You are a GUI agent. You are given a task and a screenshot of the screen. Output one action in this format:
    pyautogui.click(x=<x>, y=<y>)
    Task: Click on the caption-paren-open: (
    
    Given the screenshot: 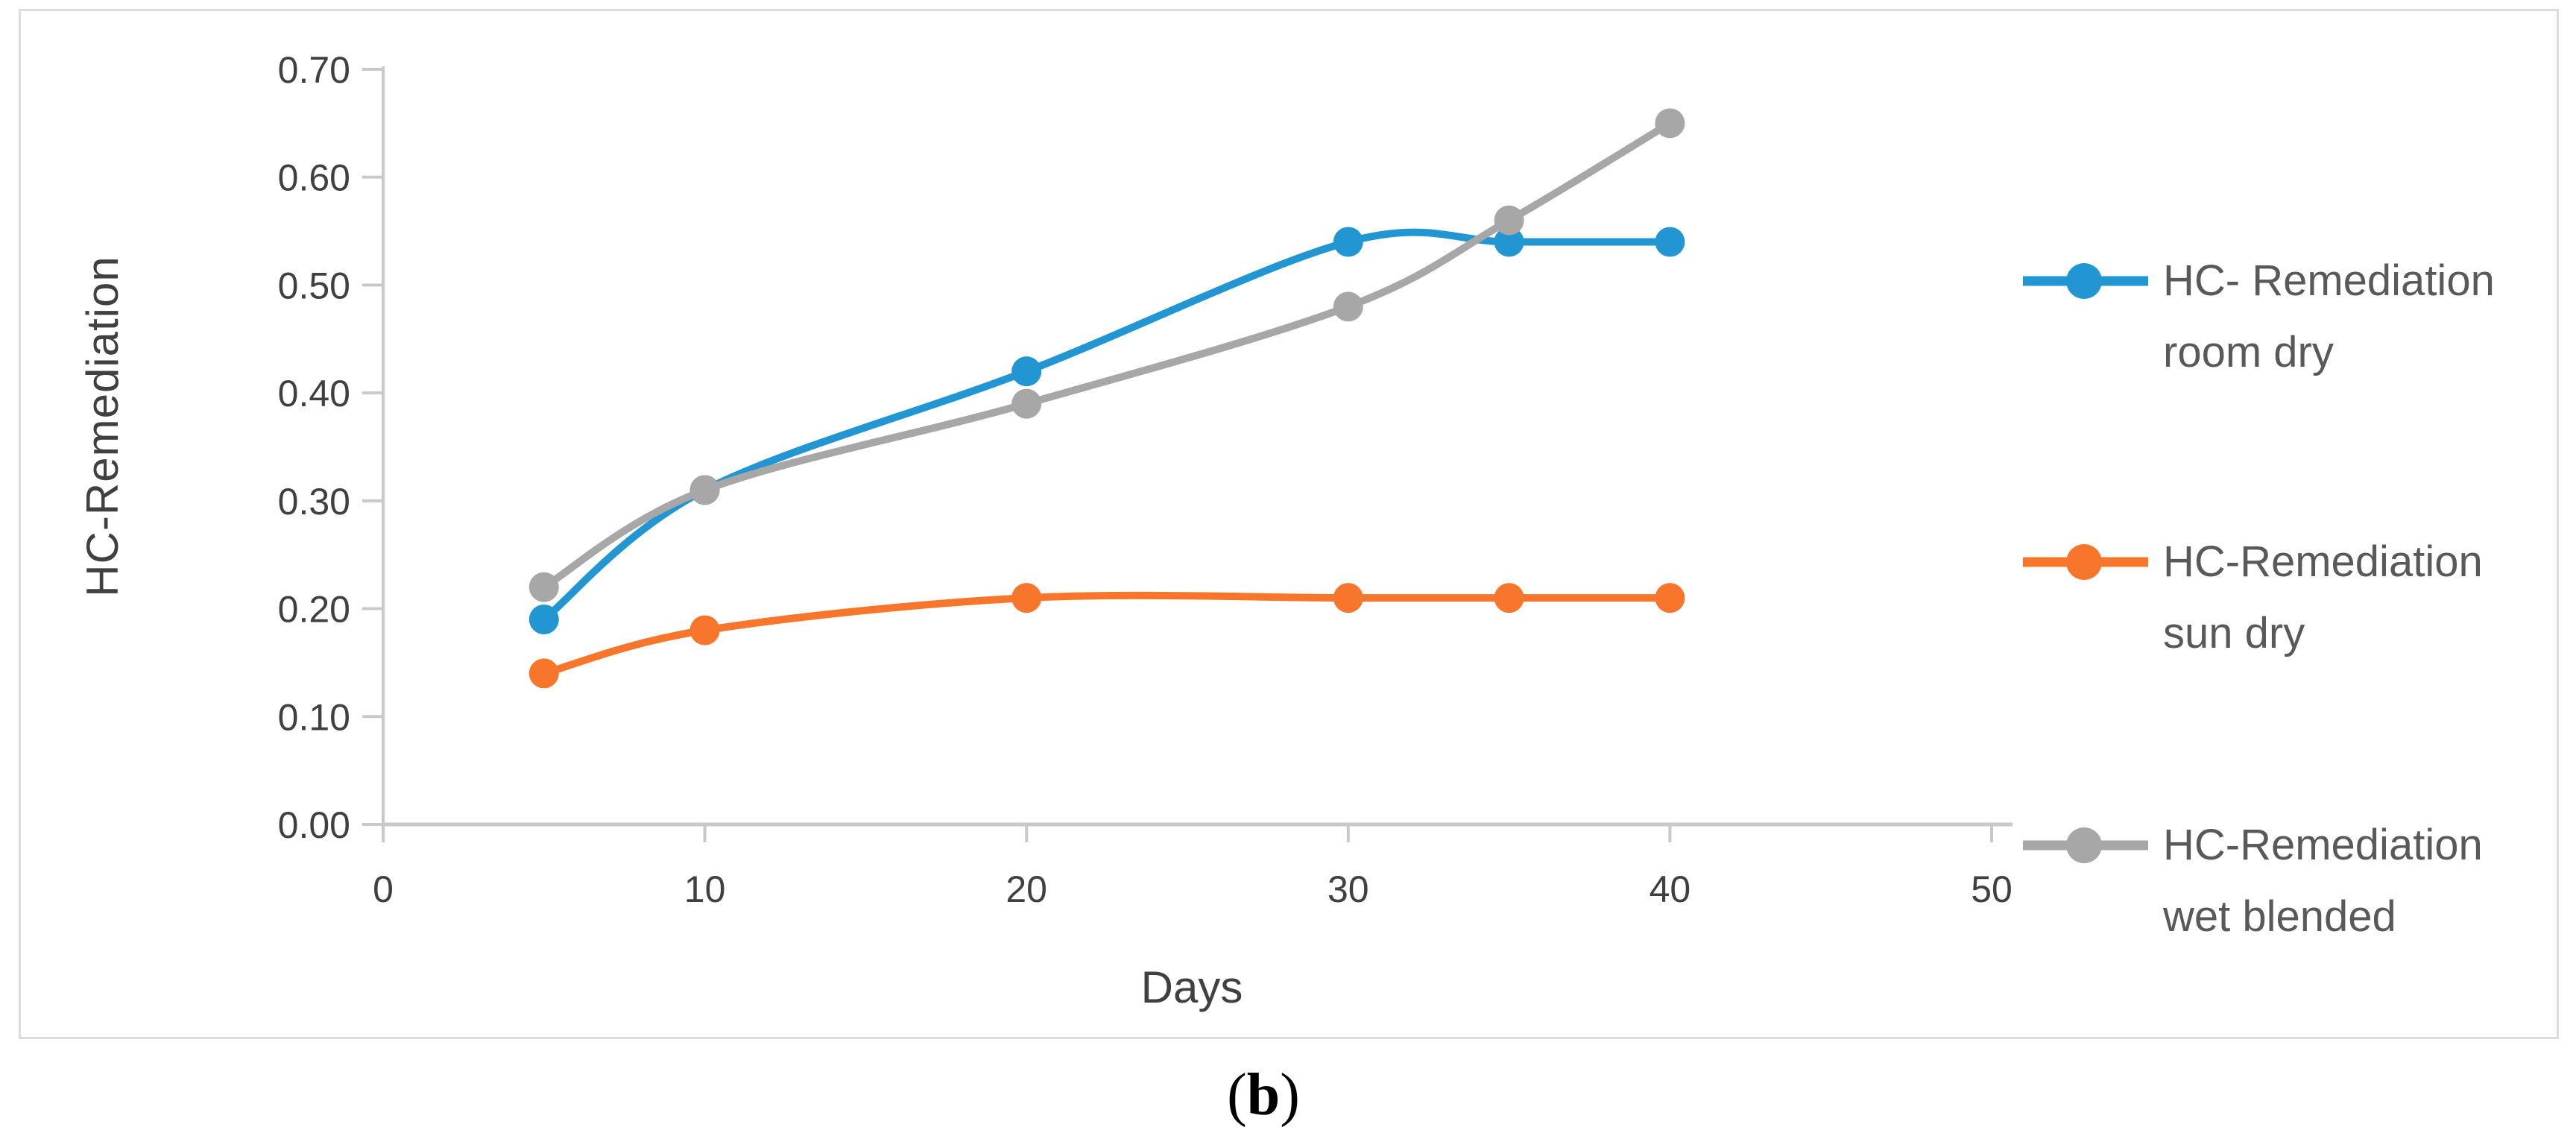 What is the action you would take?
    pyautogui.click(x=1237, y=1095)
    